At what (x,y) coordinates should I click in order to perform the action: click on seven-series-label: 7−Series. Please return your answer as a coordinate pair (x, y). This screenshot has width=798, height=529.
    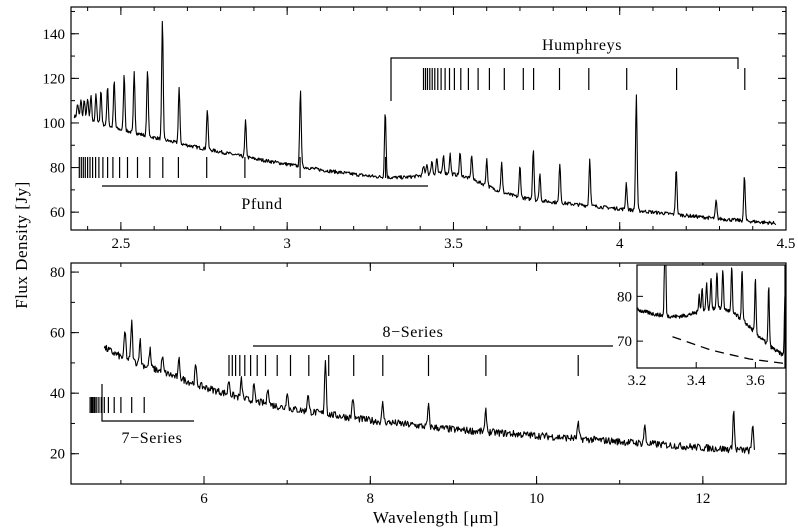
    Looking at the image, I should click on (152, 438).